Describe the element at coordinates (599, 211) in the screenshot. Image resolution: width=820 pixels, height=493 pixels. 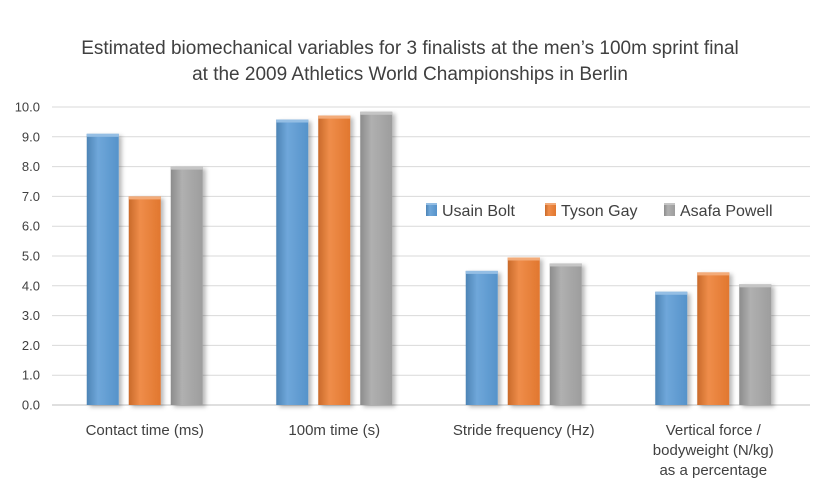
I see `legend-label: Tyson Gay` at that location.